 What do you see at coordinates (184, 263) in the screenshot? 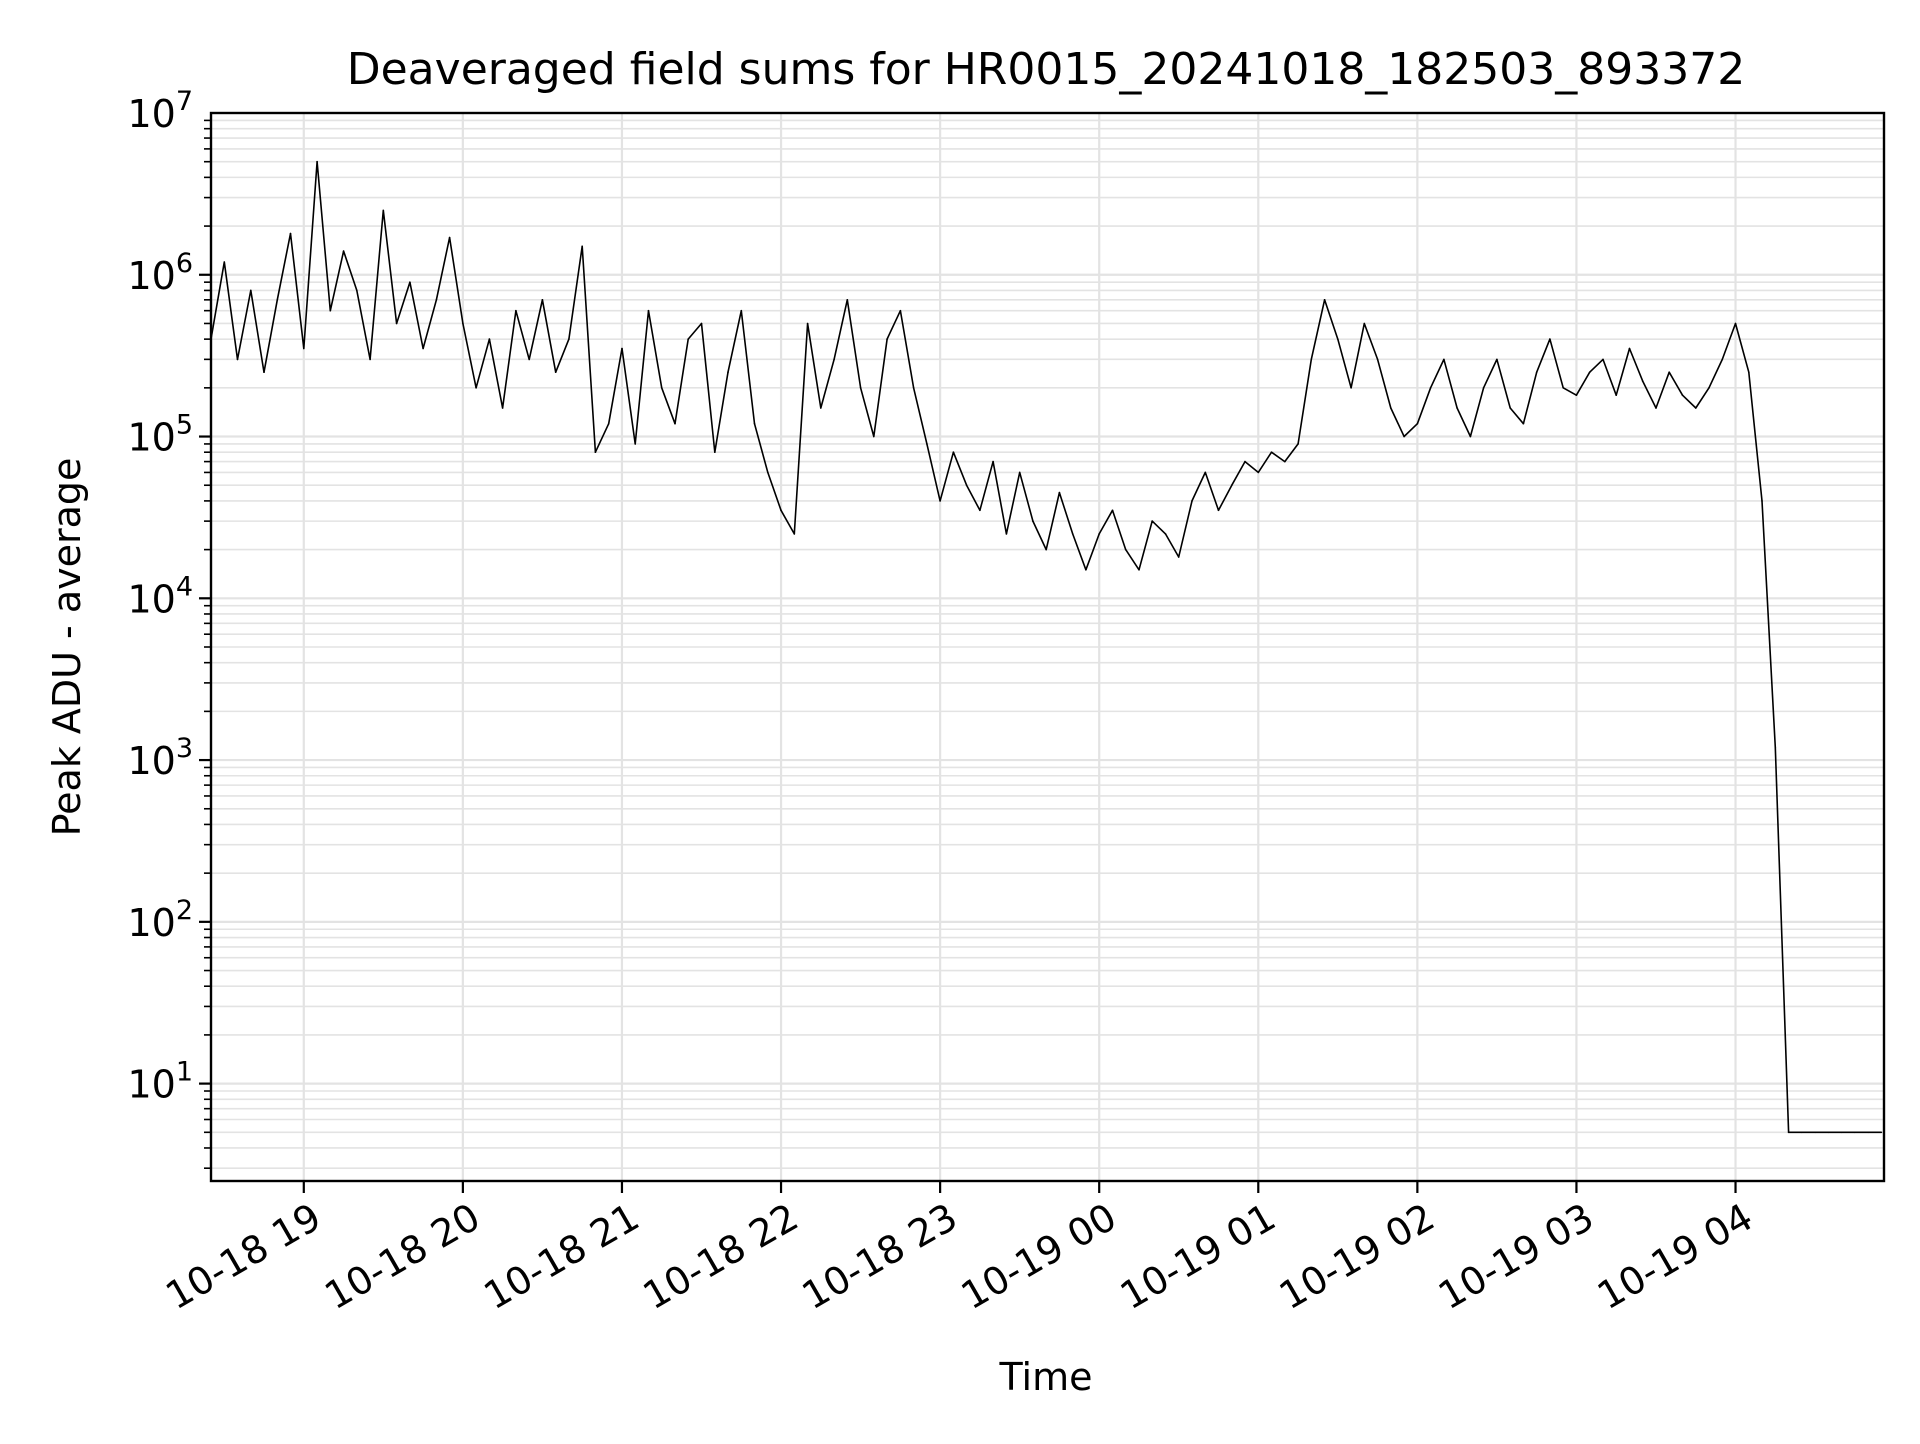
I see `y-tick-exponent: 6` at bounding box center [184, 263].